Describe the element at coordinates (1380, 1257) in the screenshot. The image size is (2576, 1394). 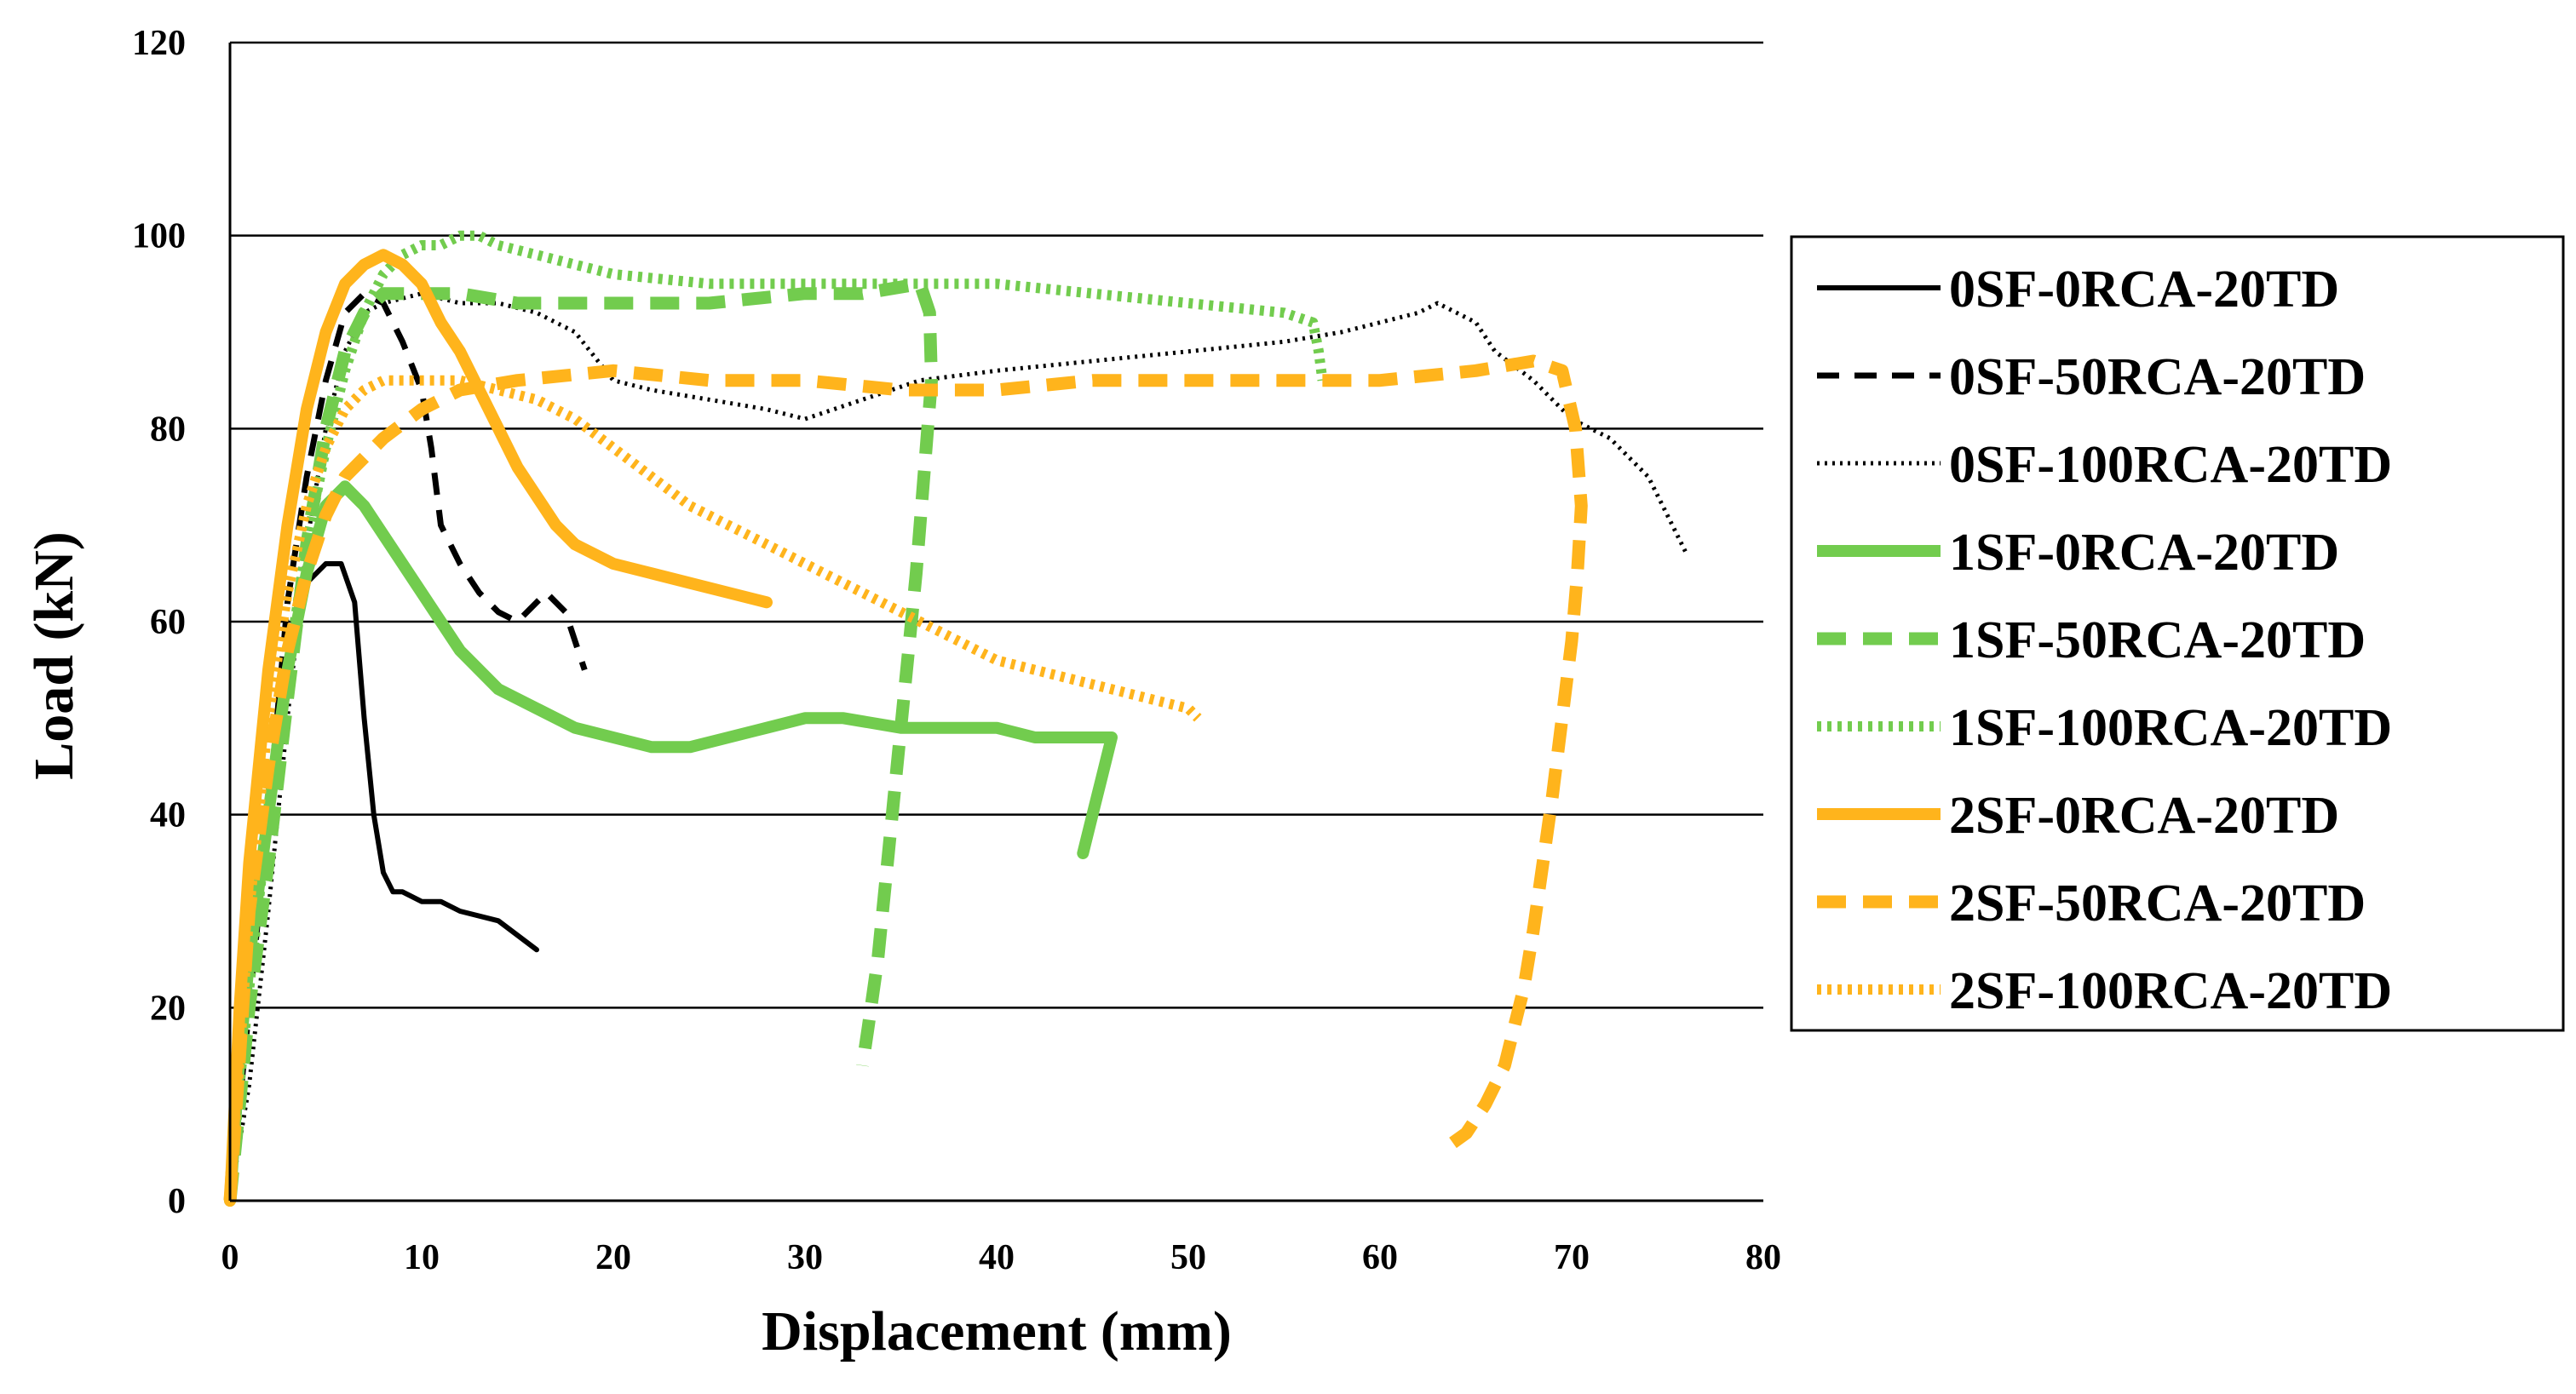
I see `x-tick-label: 60` at that location.